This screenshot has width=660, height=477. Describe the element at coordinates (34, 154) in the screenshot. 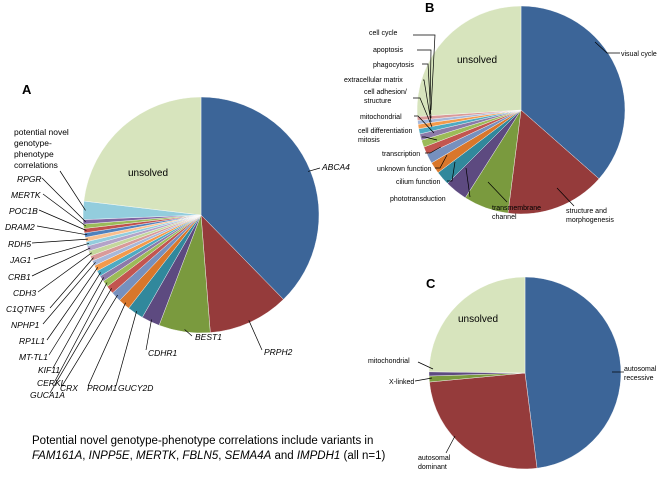

I see `novel-label-line-3: phenotype` at that location.